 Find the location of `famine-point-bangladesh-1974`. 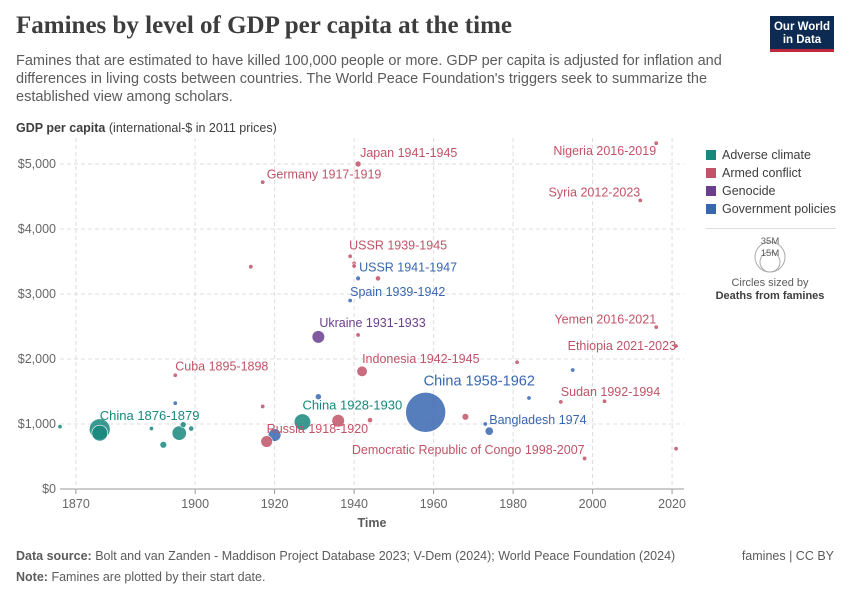

famine-point-bangladesh-1974 is located at coordinates (489, 431).